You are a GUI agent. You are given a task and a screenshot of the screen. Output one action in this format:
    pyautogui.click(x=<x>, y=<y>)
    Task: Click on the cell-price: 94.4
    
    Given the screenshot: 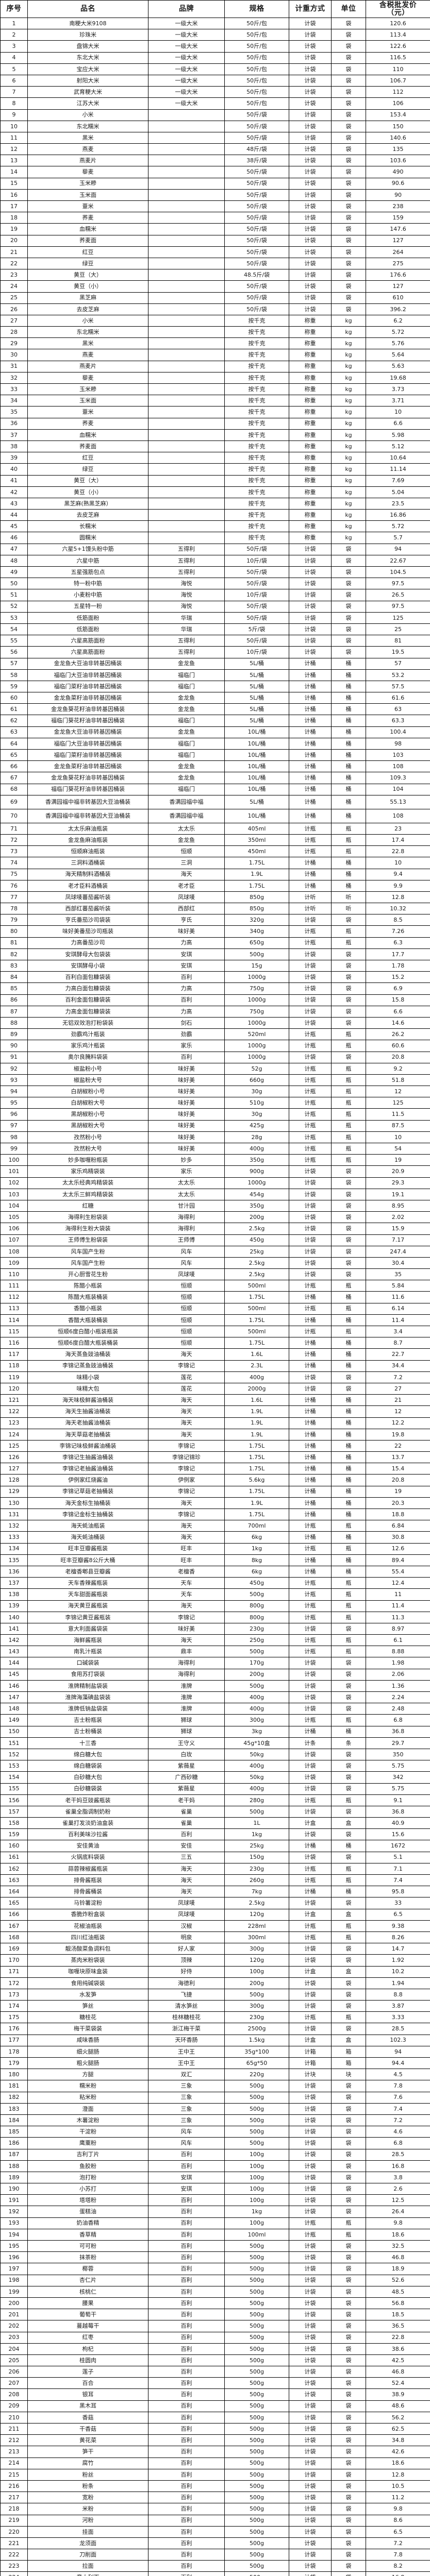 What is the action you would take?
    pyautogui.click(x=398, y=2063)
    